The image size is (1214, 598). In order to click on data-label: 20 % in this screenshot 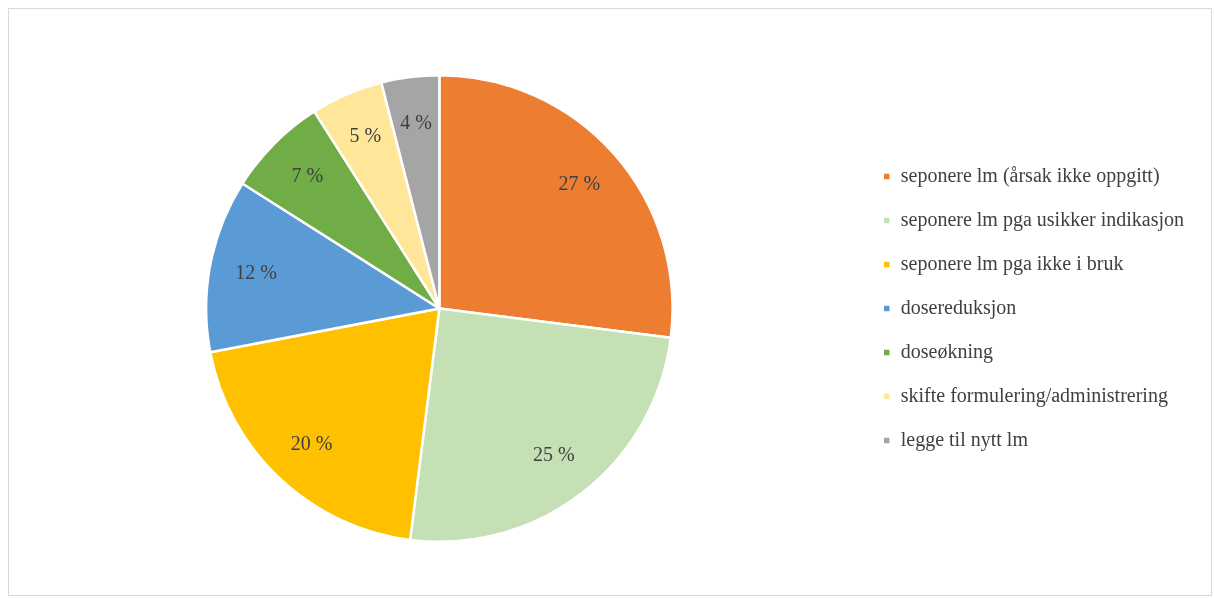, I will do `click(311, 442)`.